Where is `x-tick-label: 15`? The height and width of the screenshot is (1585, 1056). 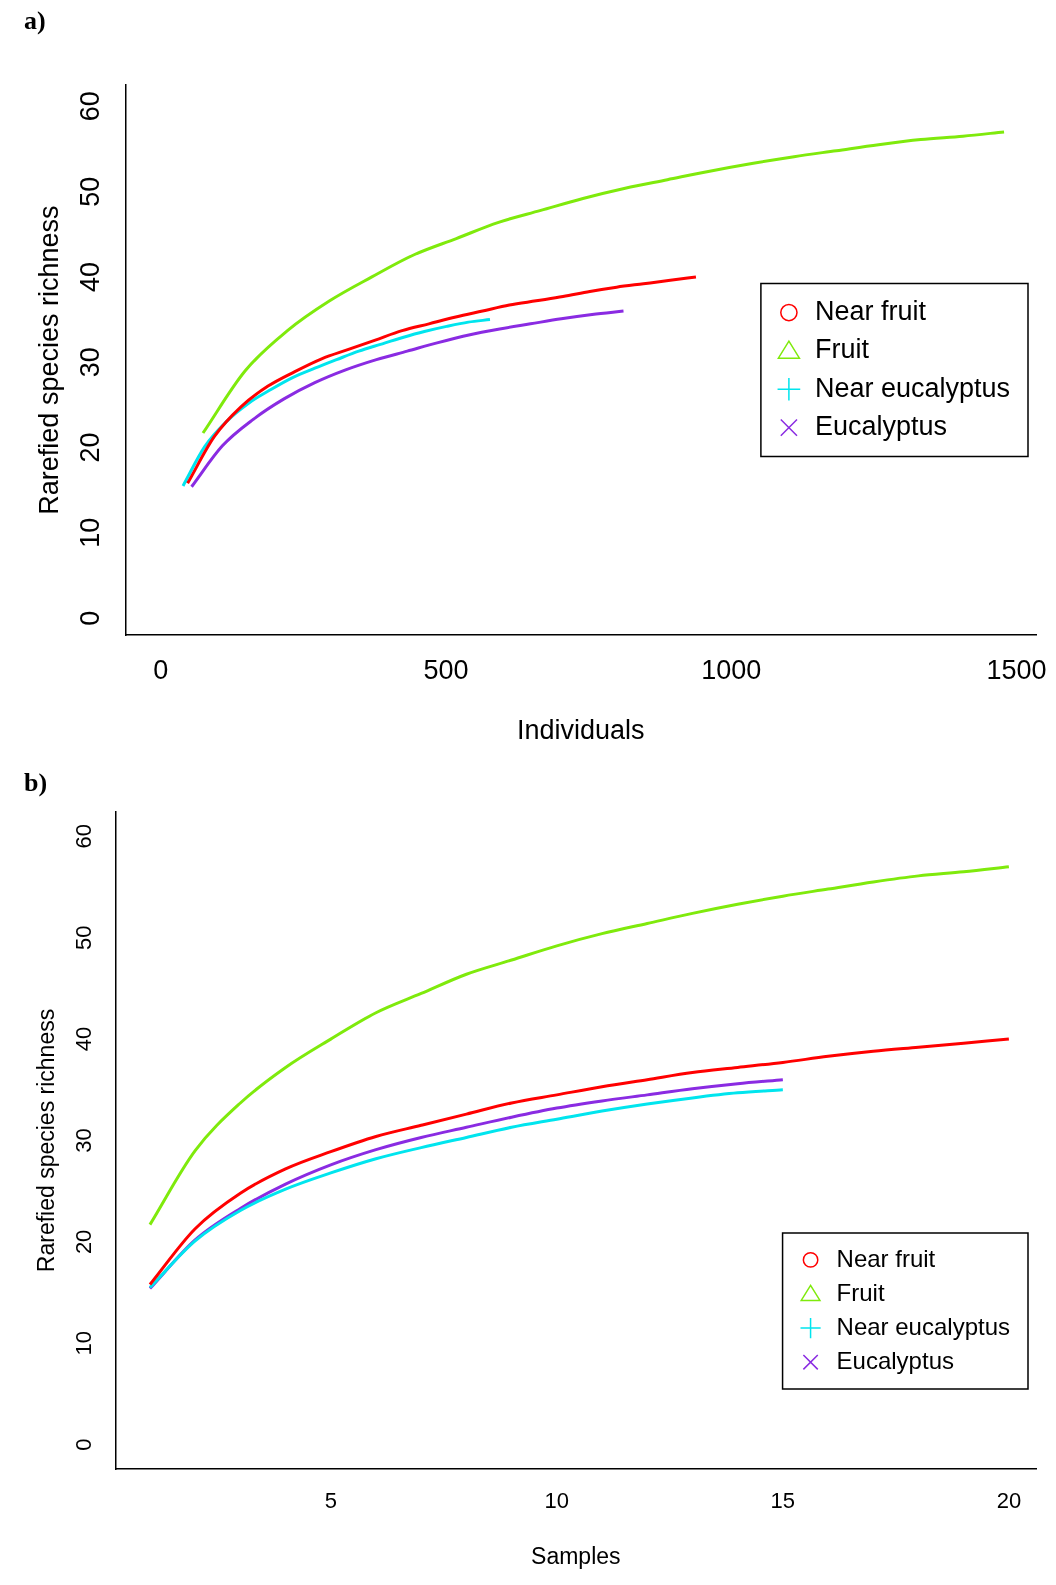 x-tick-label: 15 is located at coordinates (783, 1501).